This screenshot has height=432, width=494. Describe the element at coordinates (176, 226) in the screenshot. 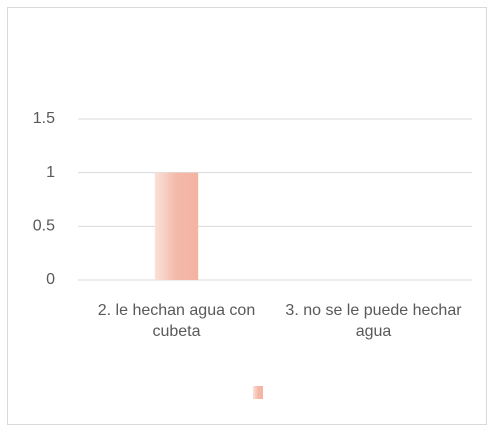

I see `bar` at that location.